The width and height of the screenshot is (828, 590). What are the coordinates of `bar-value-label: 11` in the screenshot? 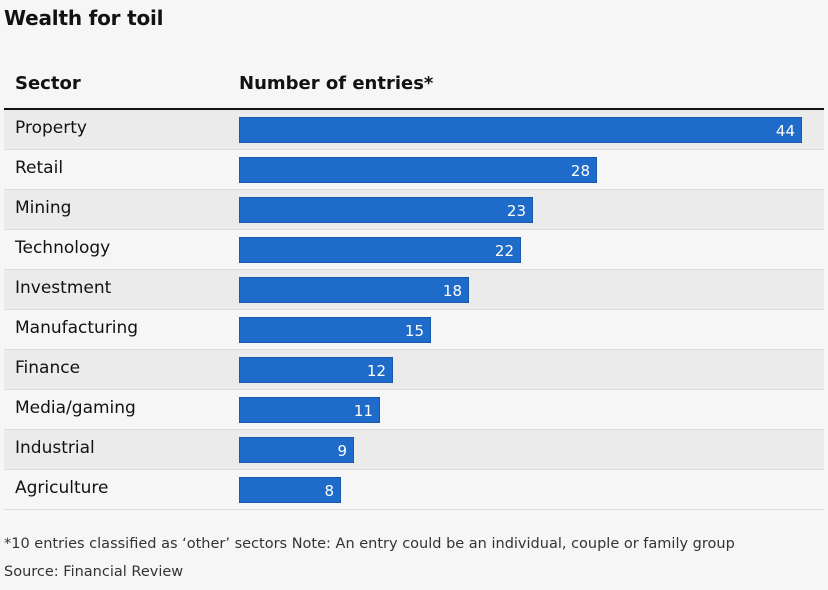 It's located at (363, 411).